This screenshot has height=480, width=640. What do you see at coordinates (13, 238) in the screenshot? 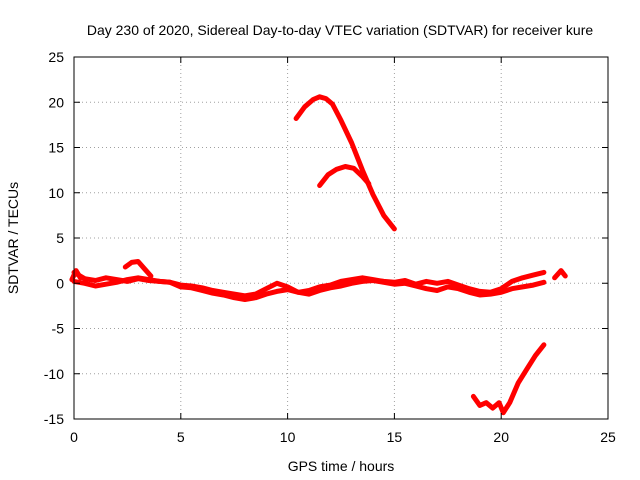
I see `y-axis-label: SDTVAR / TECUs` at bounding box center [13, 238].